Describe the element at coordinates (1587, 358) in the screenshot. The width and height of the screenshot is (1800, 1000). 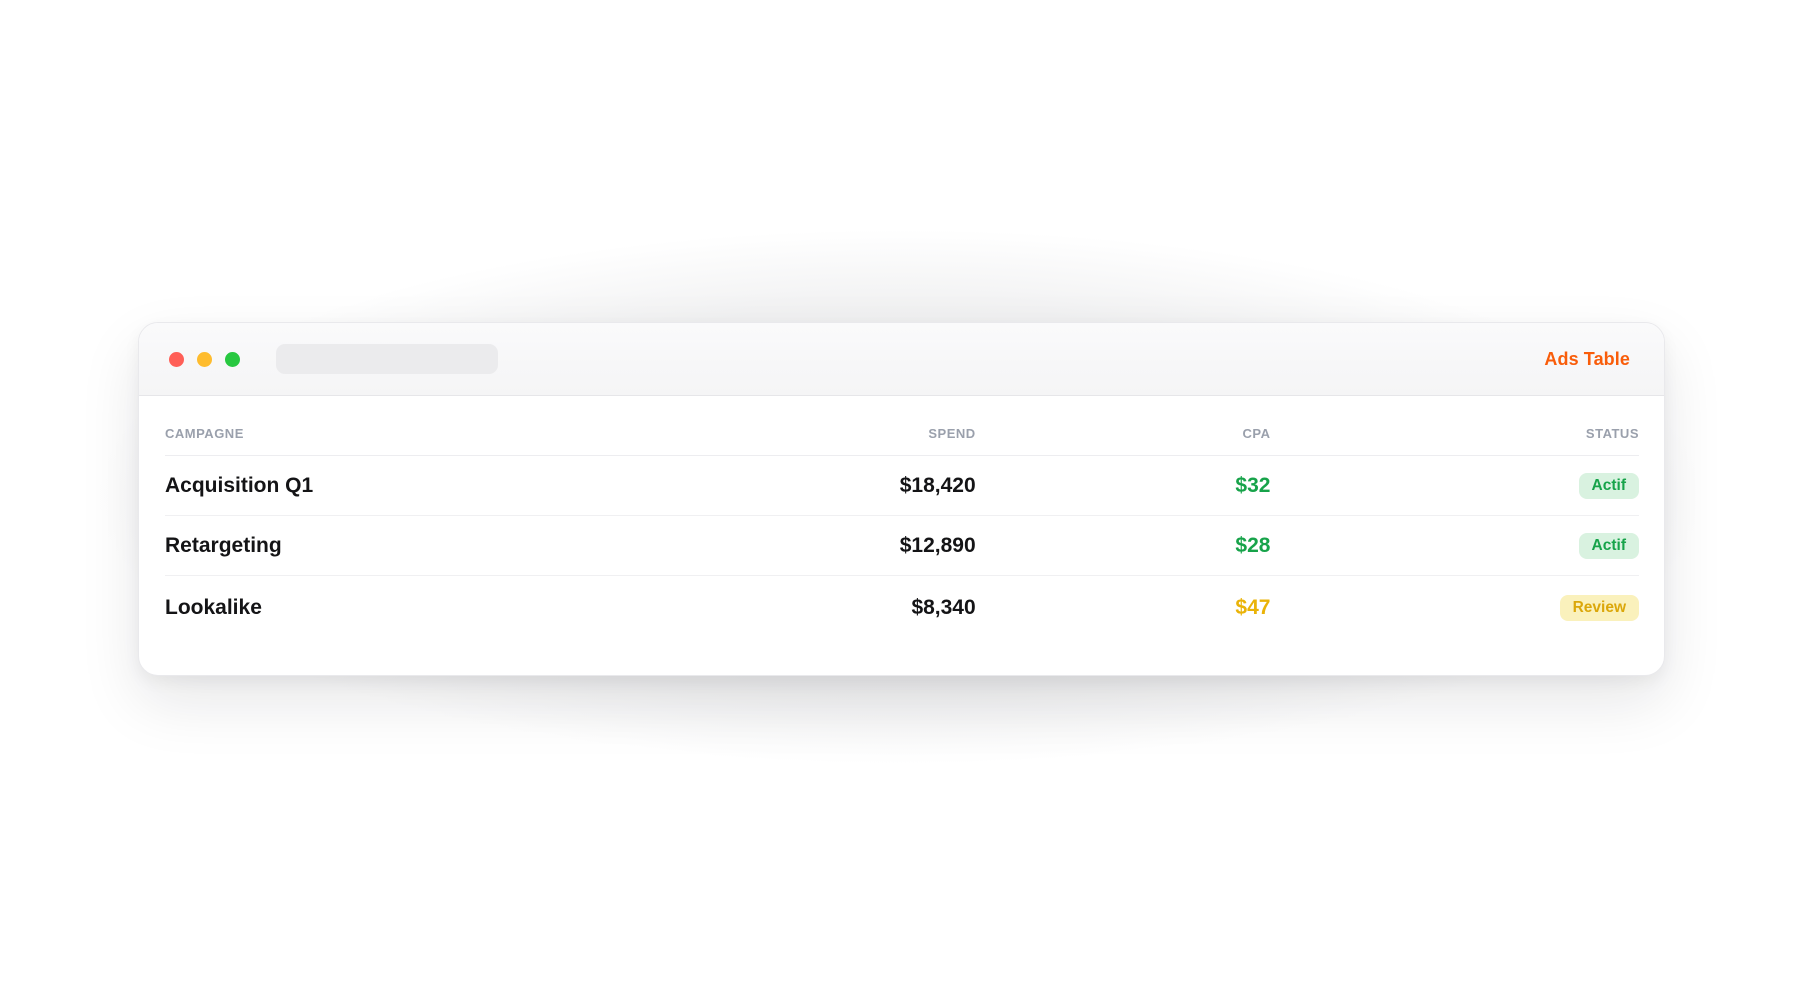
I see `page-title: Ads Table` at that location.